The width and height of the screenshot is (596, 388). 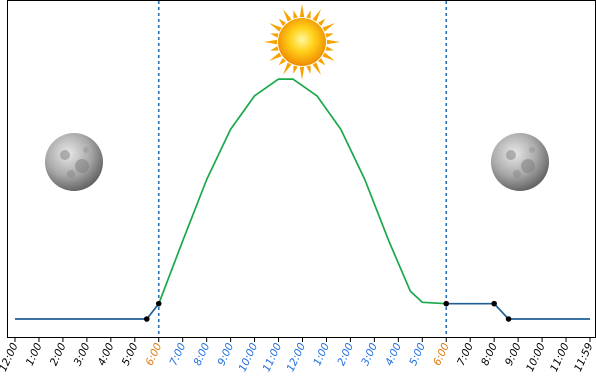 I want to click on x-tick-label: 11:59, so click(x=584, y=357).